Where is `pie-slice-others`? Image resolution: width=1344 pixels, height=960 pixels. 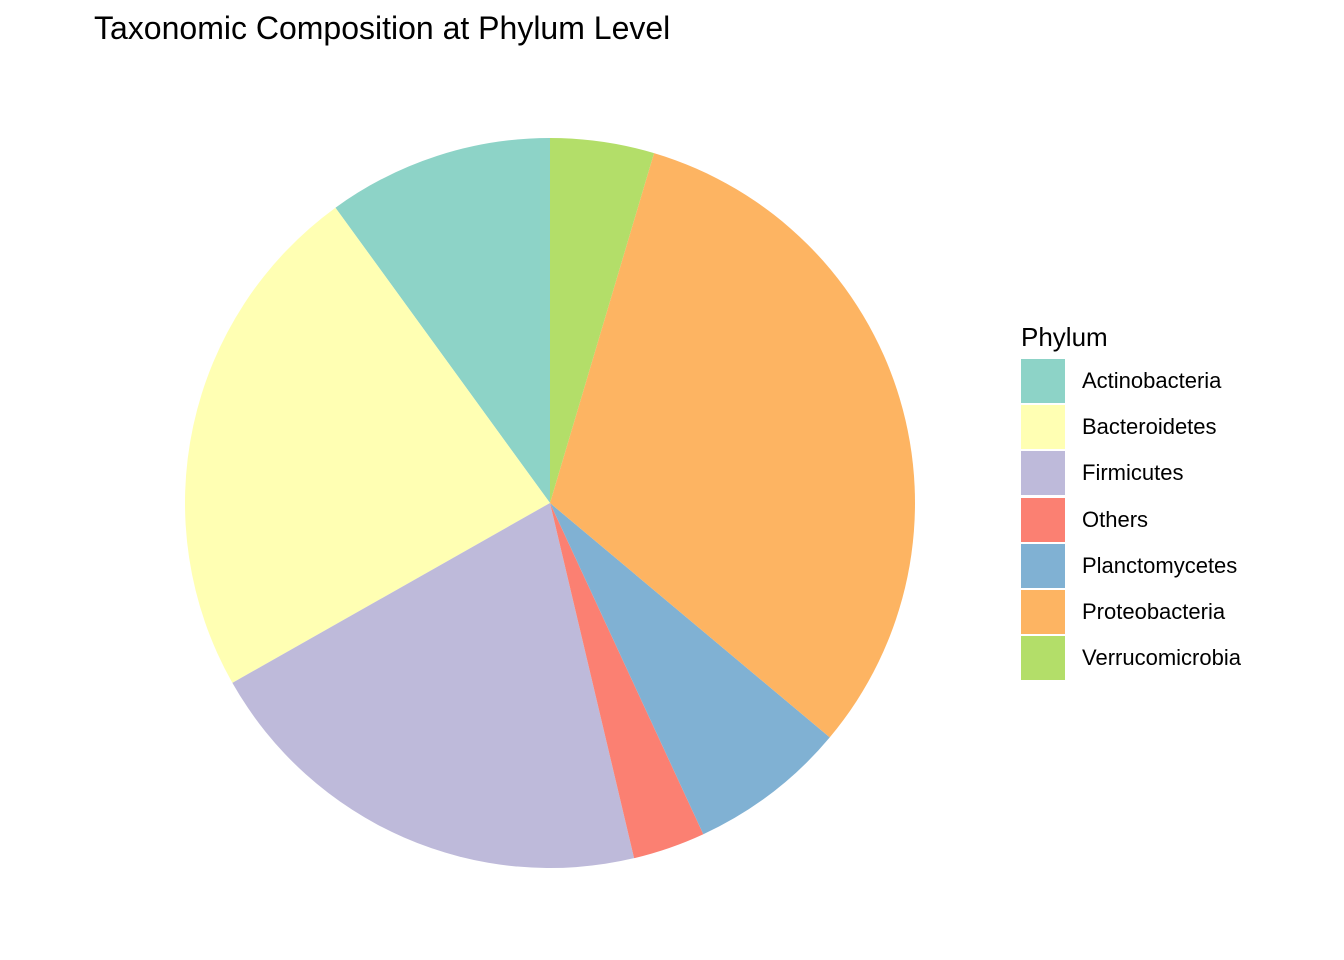 pie-slice-others is located at coordinates (627, 681).